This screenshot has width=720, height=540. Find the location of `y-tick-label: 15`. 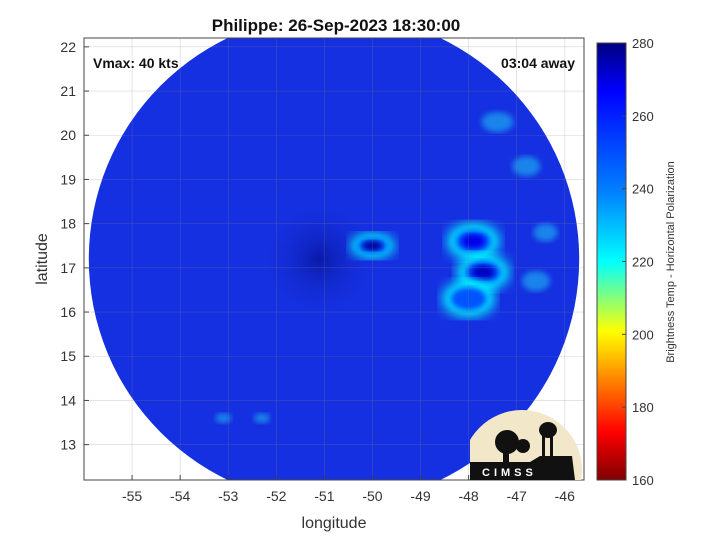

y-tick-label: 15 is located at coordinates (68, 356).